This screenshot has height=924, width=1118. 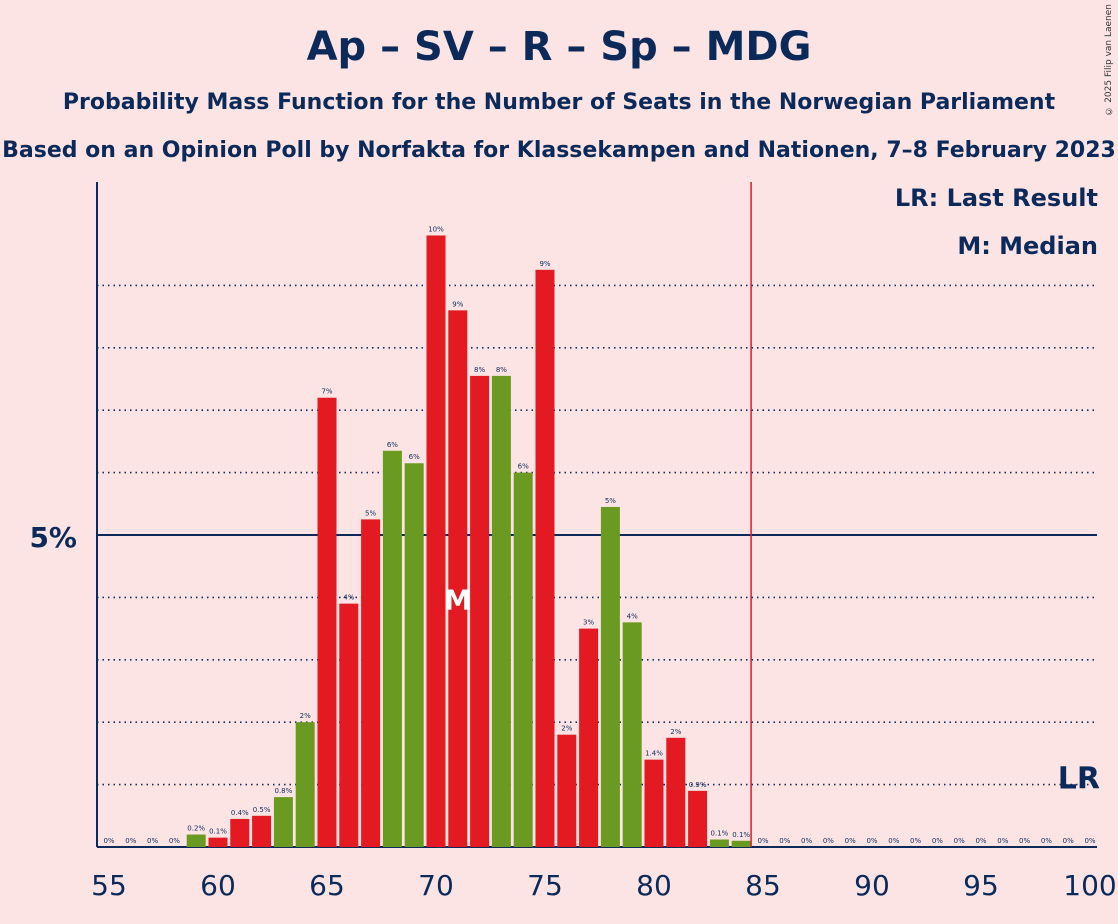 What do you see at coordinates (763, 885) in the screenshot?
I see `x-tick-label-85: 85` at bounding box center [763, 885].